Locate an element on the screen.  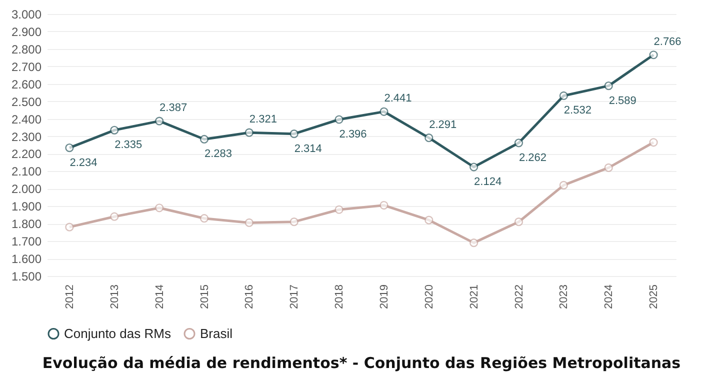
data-label: 2.283 is located at coordinates (218, 154).